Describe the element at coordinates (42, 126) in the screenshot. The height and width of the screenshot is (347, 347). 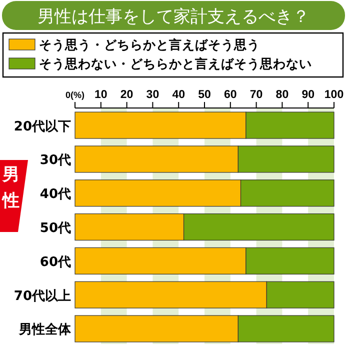
I see `y-tick-label: 20代以下` at that location.